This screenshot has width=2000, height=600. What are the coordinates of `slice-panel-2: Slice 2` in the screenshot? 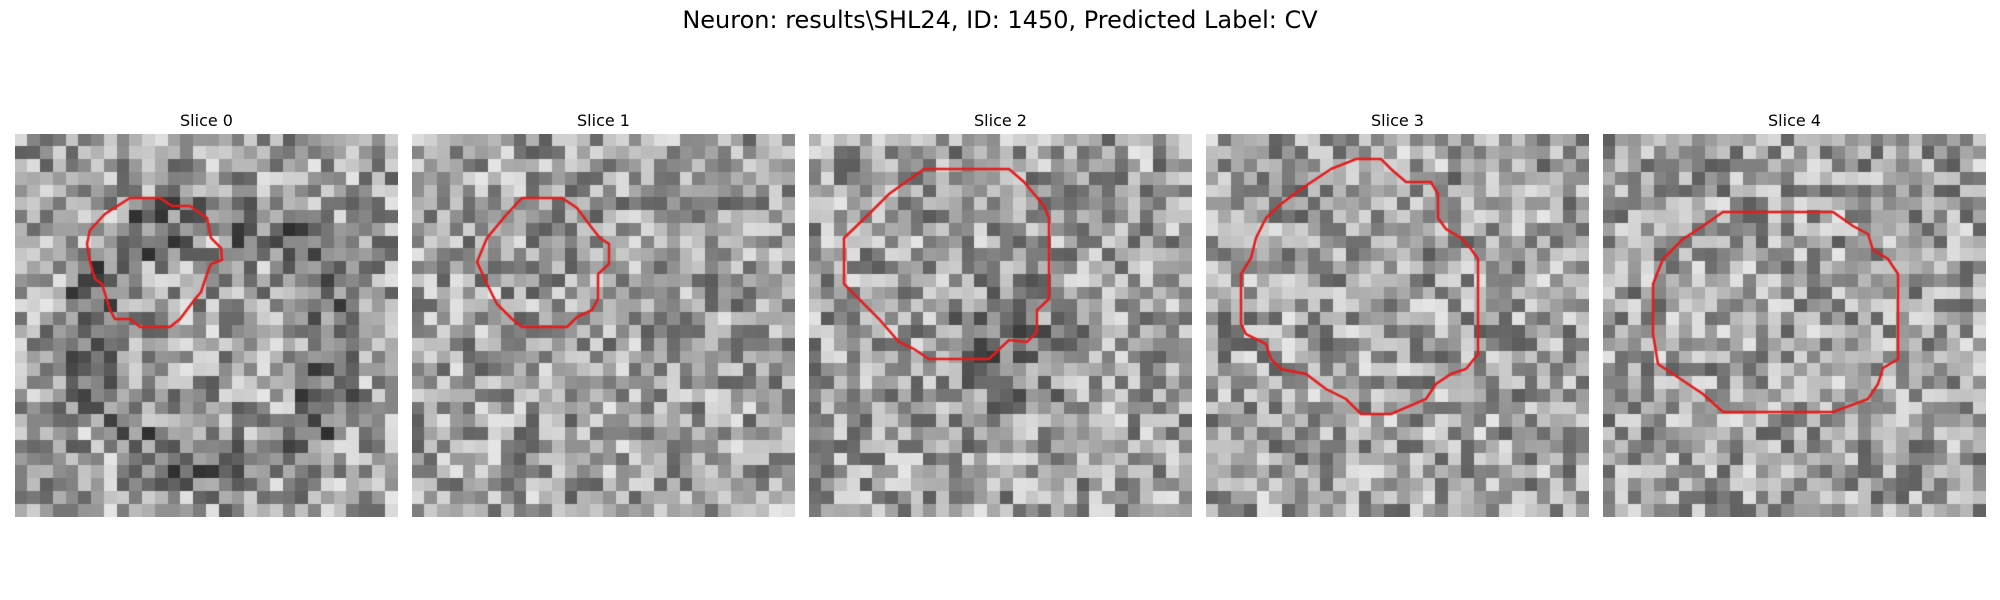 It's located at (1000, 313).